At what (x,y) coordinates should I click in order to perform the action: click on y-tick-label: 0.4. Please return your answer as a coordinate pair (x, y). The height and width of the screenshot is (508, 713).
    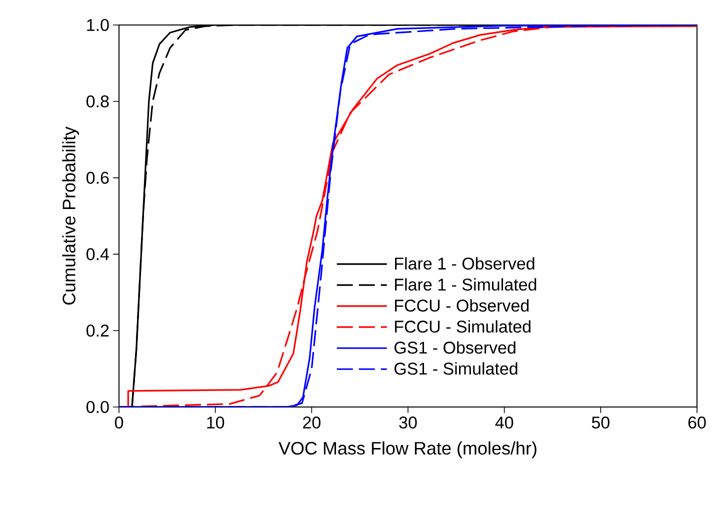
    Looking at the image, I should click on (97, 254).